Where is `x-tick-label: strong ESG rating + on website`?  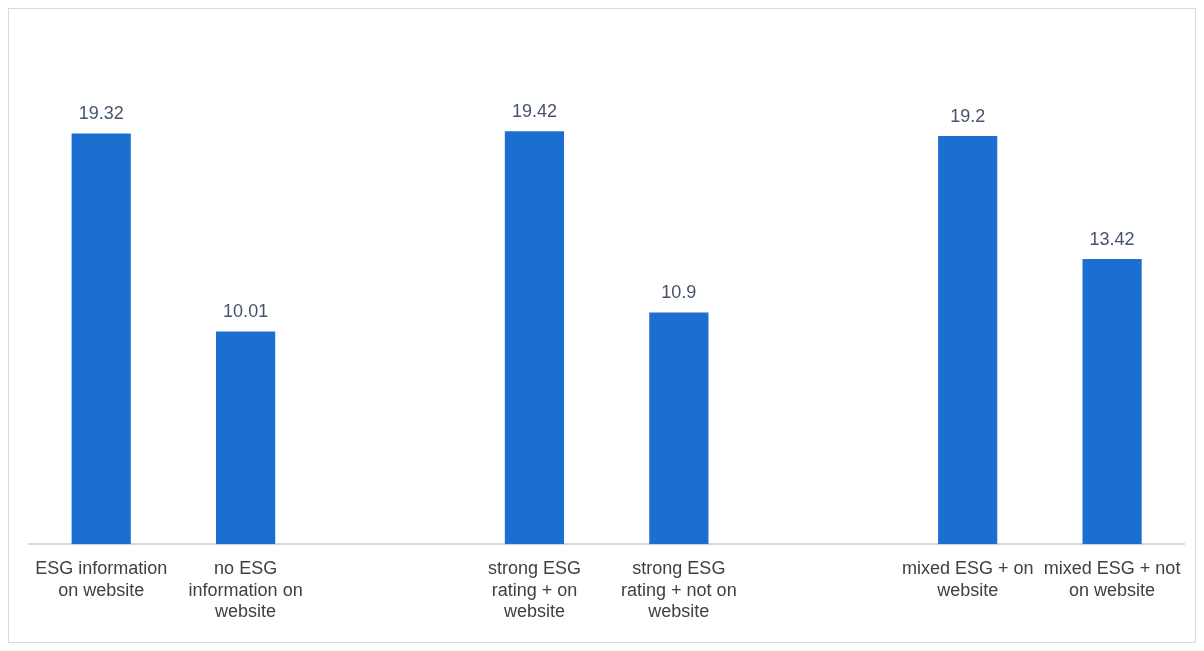
x-tick-label: strong ESG rating + on website is located at coordinates (534, 589).